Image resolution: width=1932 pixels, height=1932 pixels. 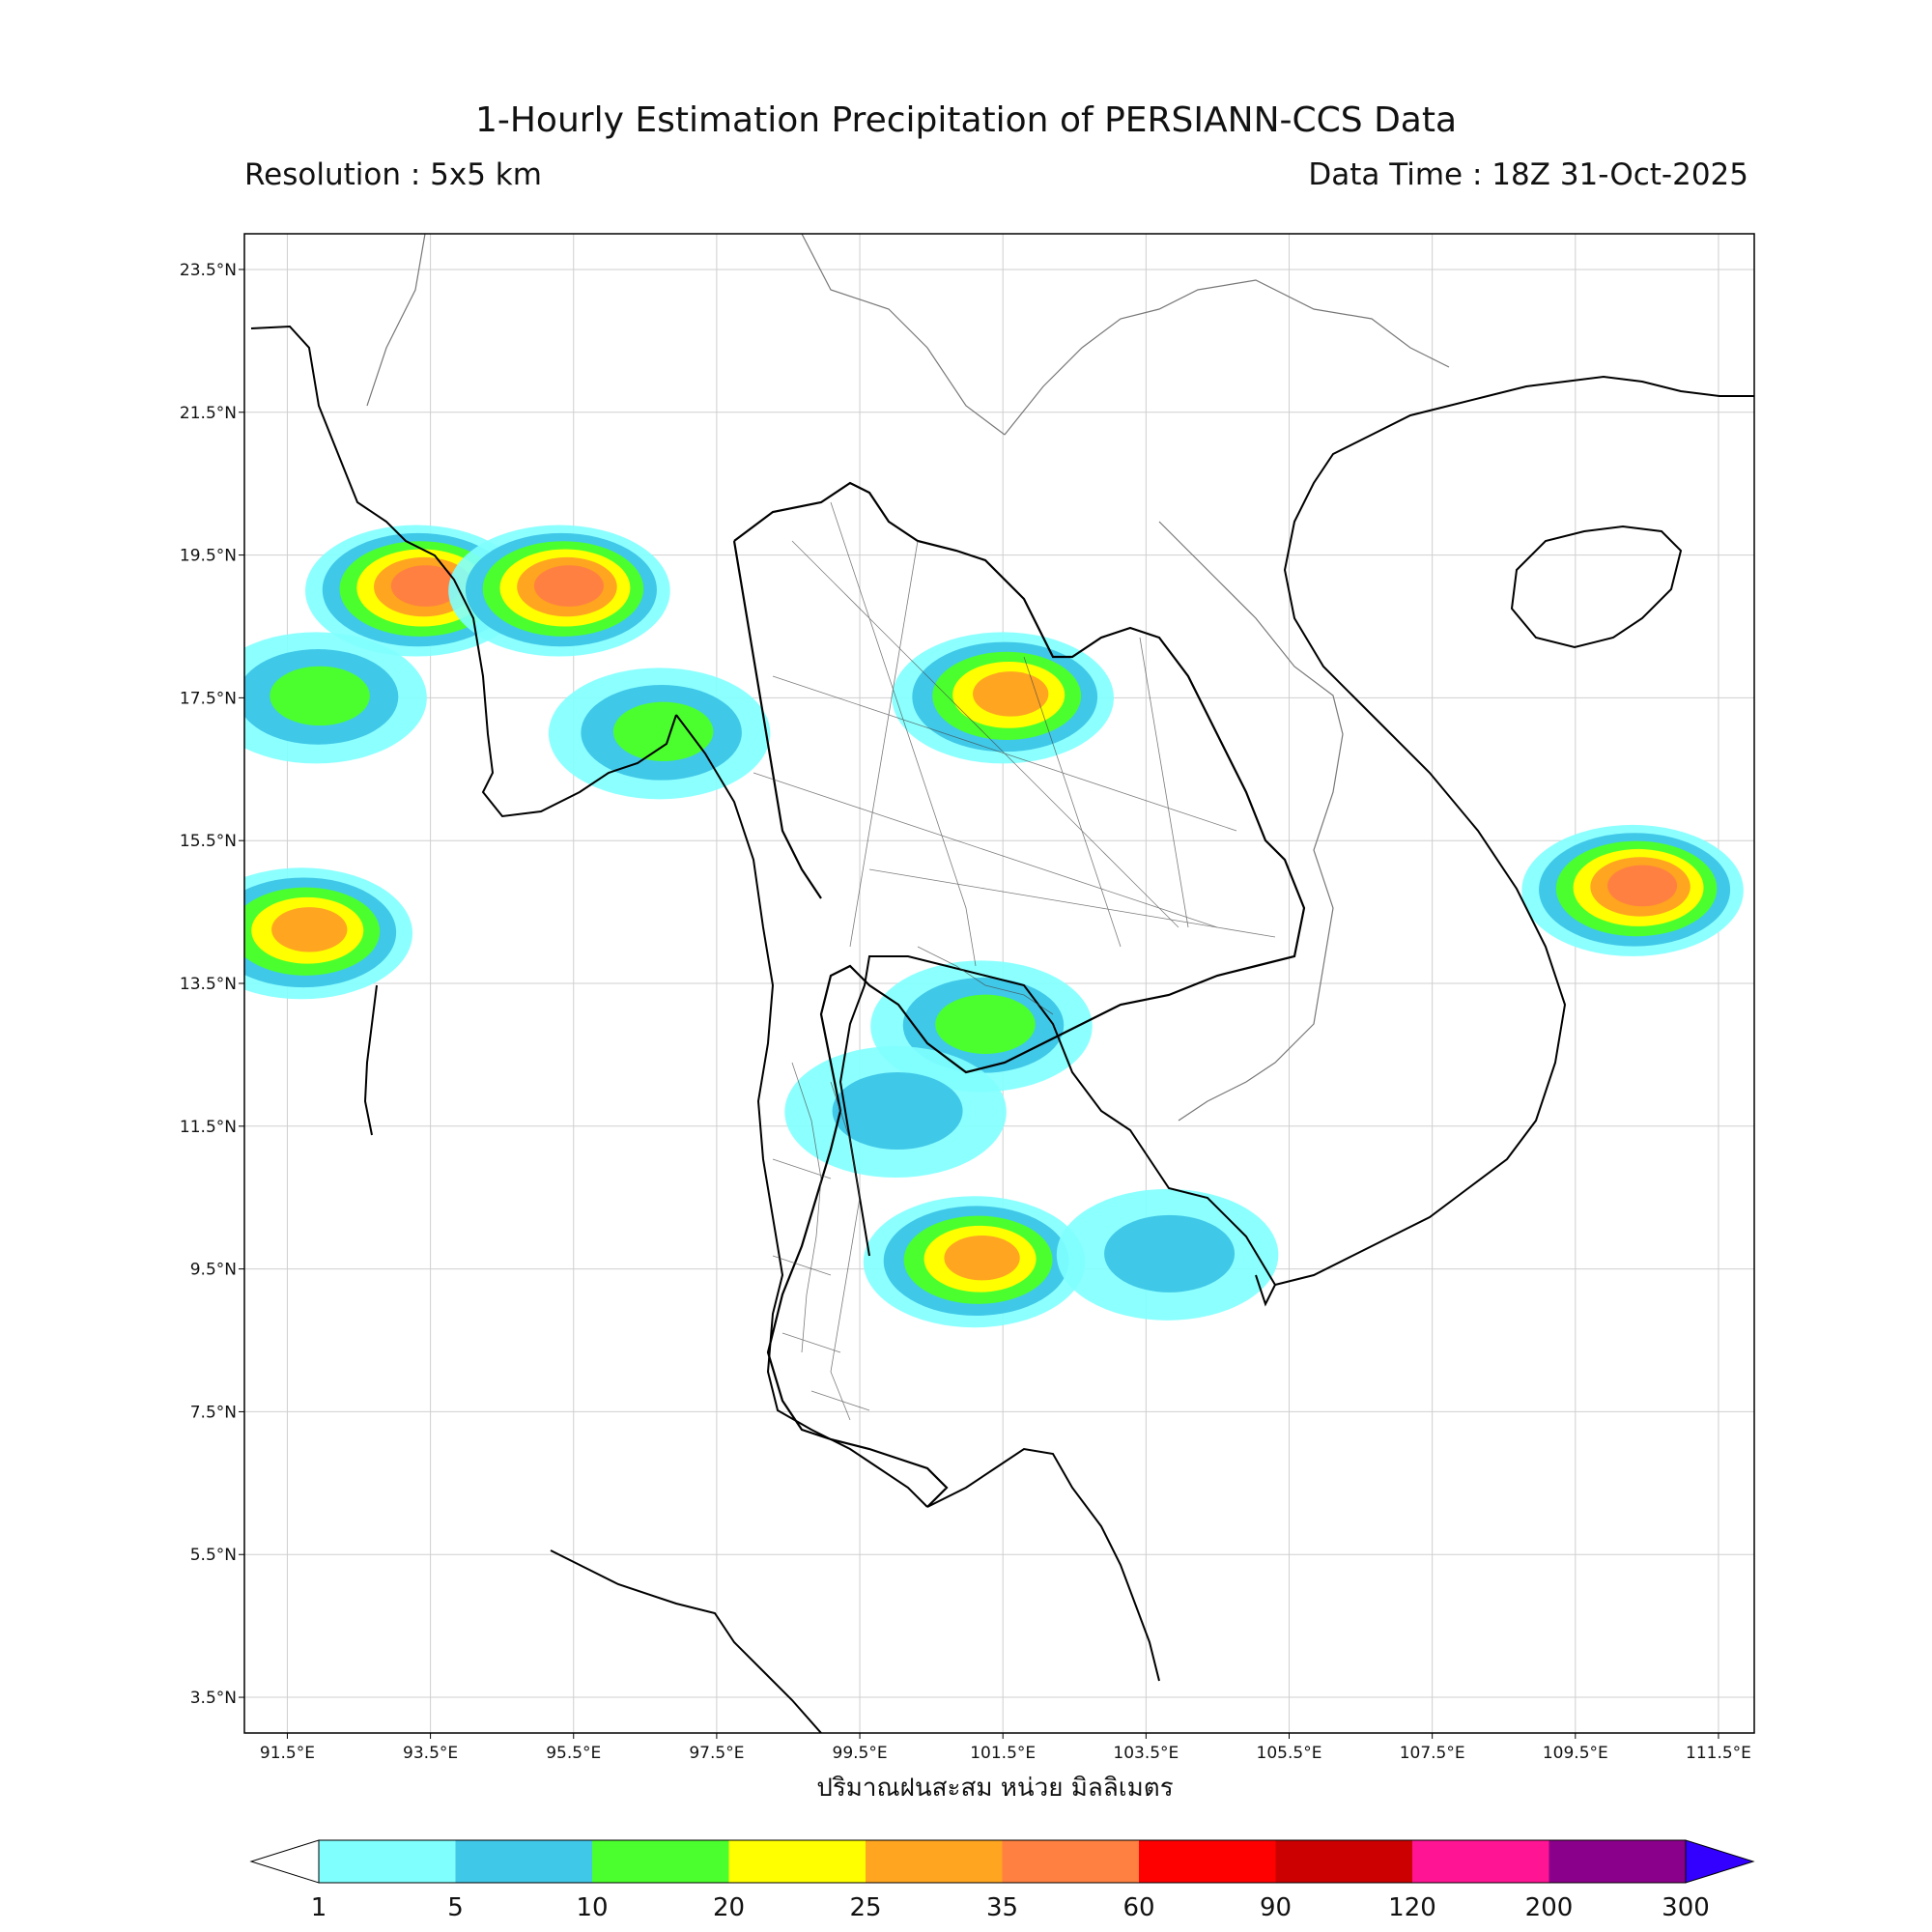 I want to click on data-time-label: Data Time : 18Z 31-Oct-2025, so click(x=1528, y=174).